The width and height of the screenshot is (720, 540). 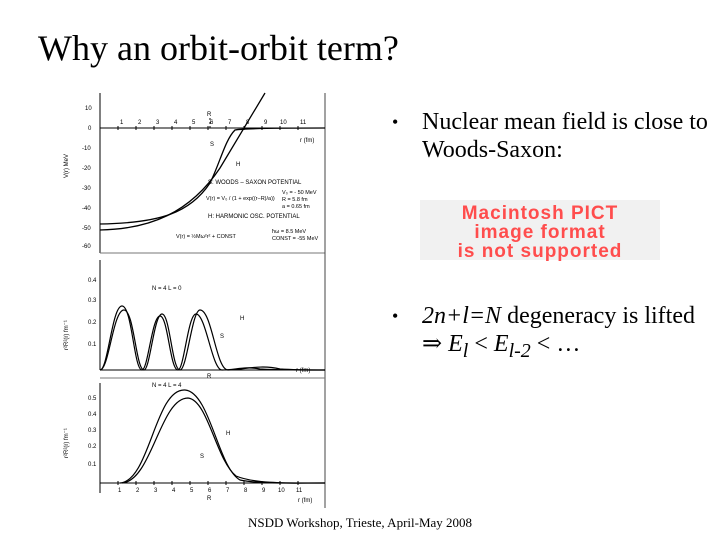 What do you see at coordinates (283, 123) in the screenshot?
I see `x-tick-top: 10` at bounding box center [283, 123].